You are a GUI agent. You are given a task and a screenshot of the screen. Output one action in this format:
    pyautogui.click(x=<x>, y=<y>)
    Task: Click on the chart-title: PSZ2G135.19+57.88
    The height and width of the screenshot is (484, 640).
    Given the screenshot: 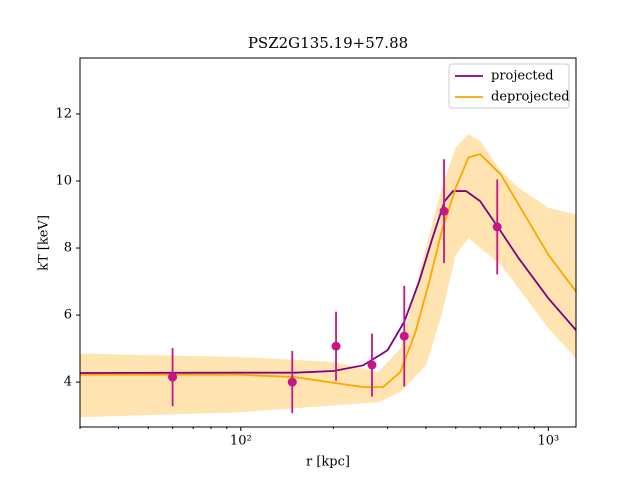 What is the action you would take?
    pyautogui.click(x=328, y=43)
    